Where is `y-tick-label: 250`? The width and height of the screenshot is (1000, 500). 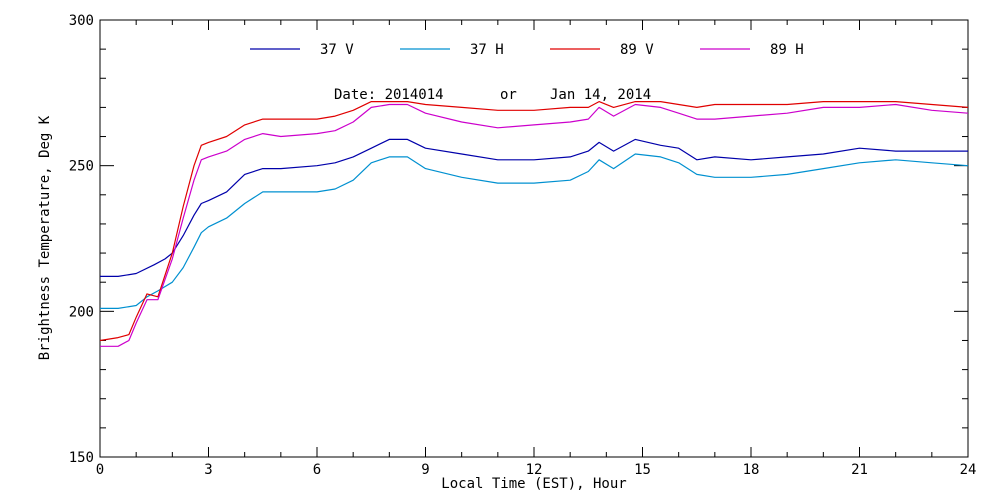 y-tick-label: 250 is located at coordinates (81, 167).